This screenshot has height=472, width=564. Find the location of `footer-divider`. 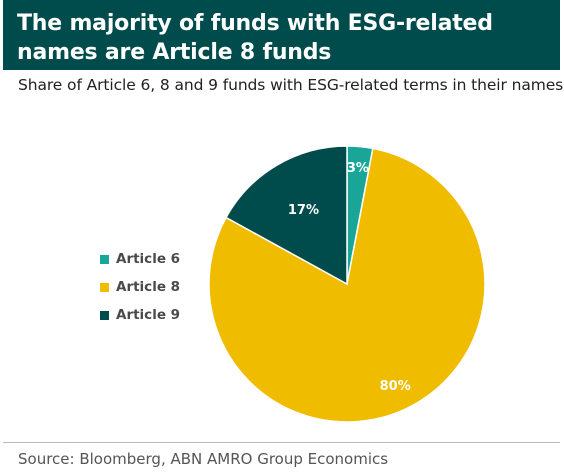

footer-divider is located at coordinates (281, 442).